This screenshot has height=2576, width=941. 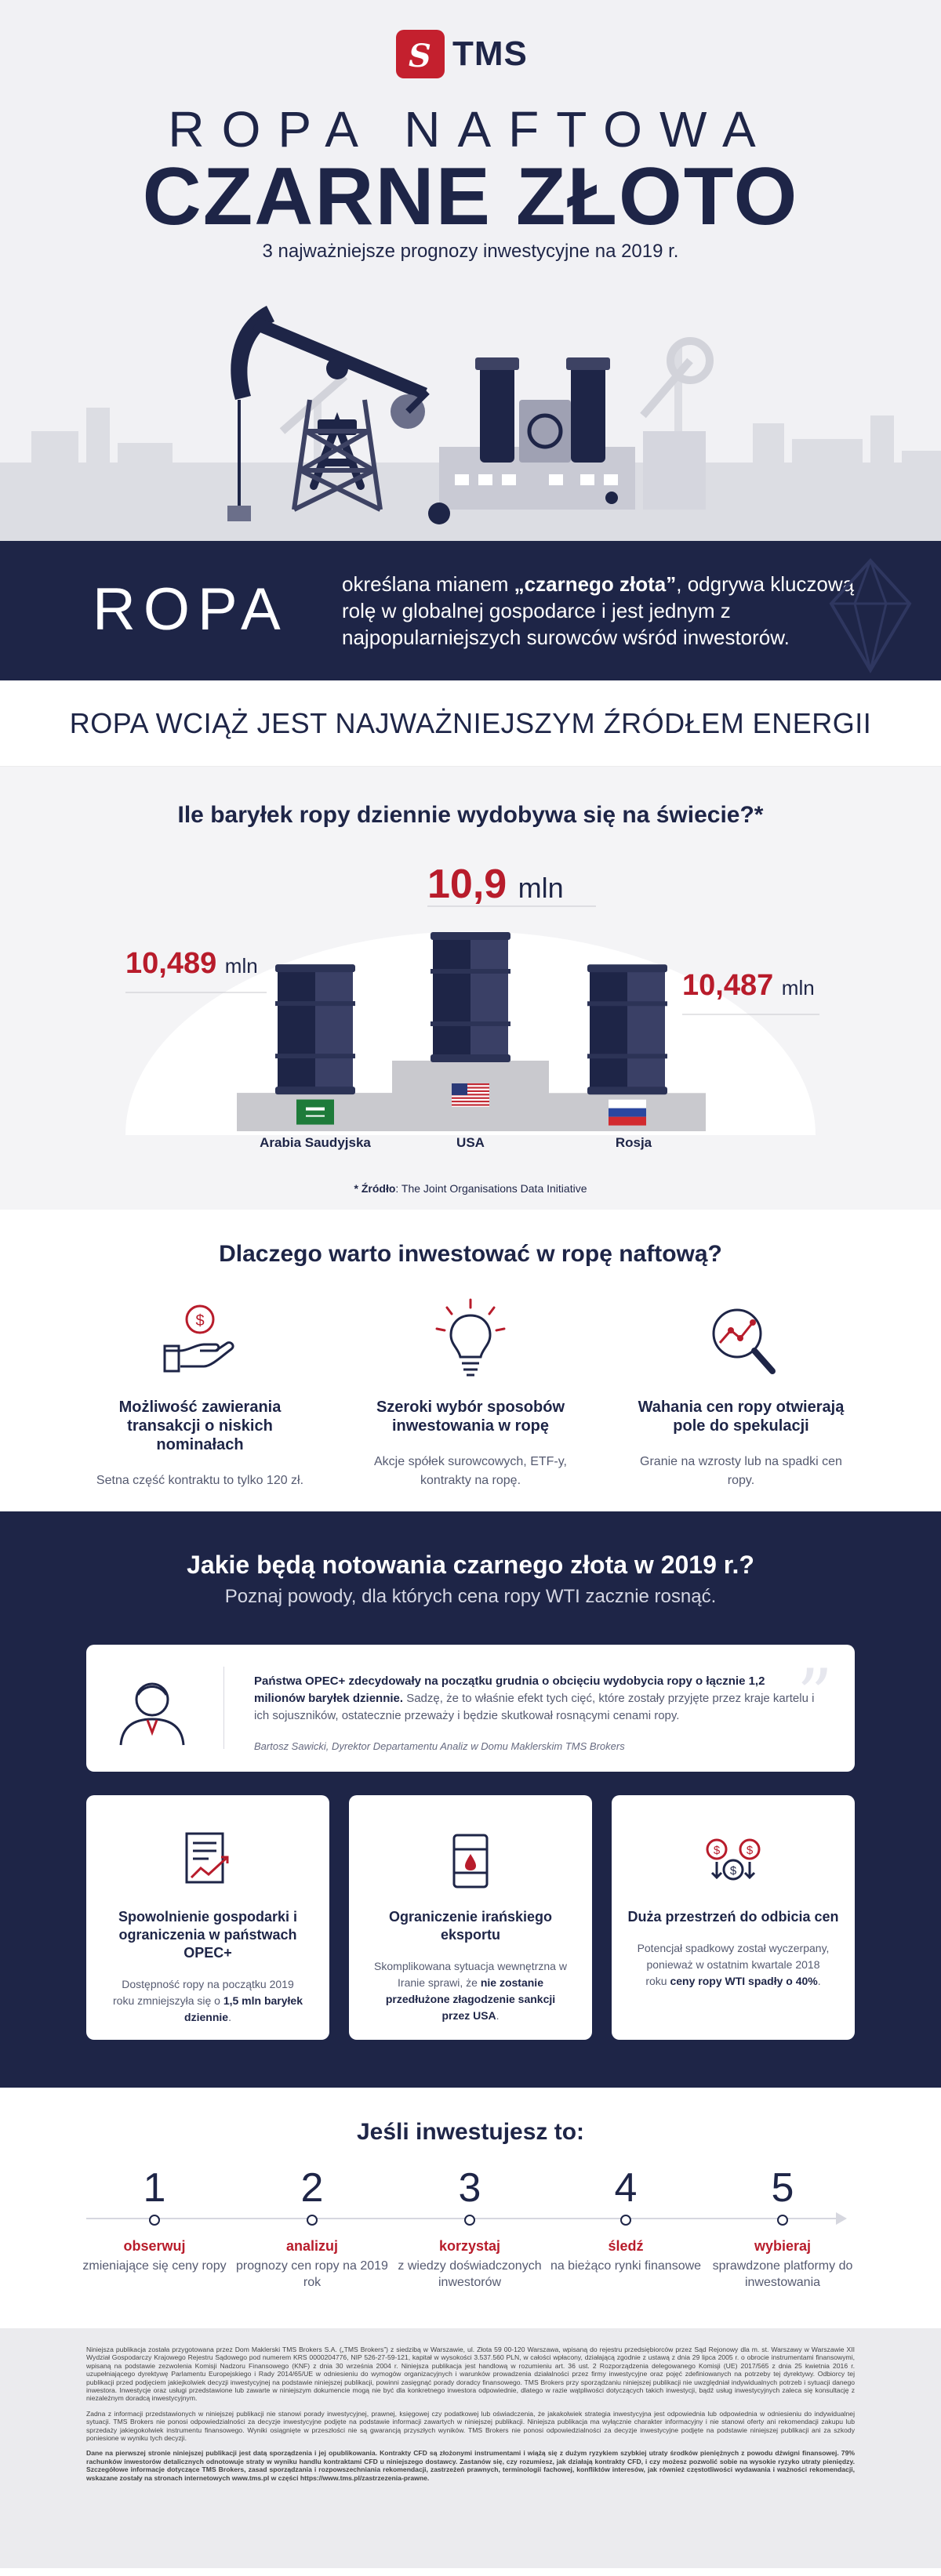 What do you see at coordinates (152, 1714) in the screenshot?
I see `analyst-avatar-icon` at bounding box center [152, 1714].